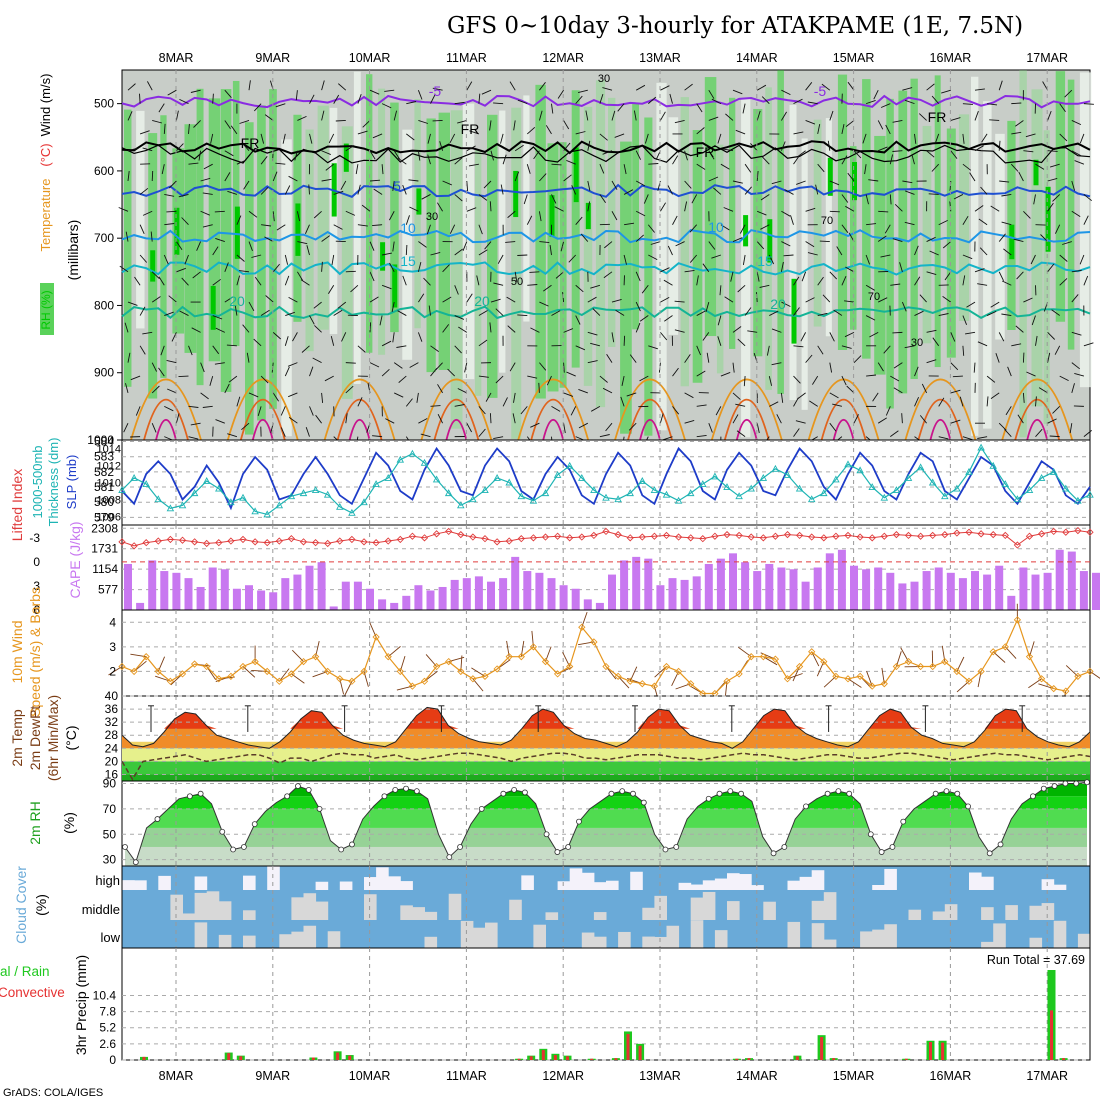  What do you see at coordinates (104, 502) in the screenshot?
I see `thickness-tick-label: 580` at bounding box center [104, 502].